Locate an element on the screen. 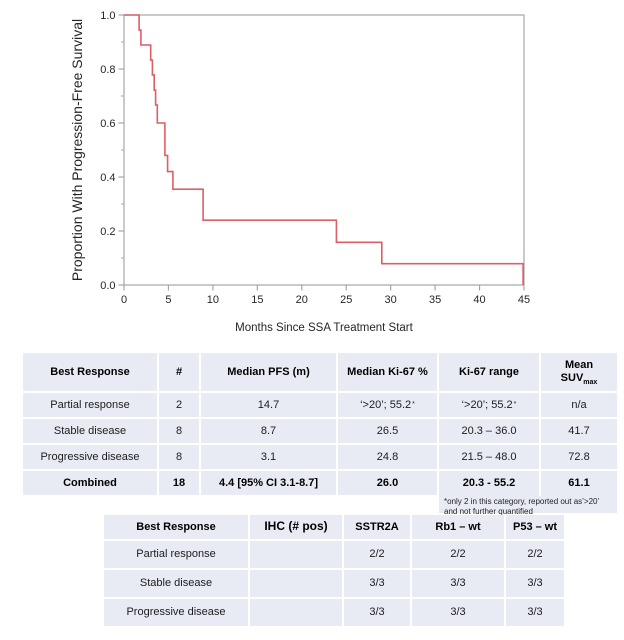 The image size is (624, 640). table-cell: 4.4 [95% CI 3.1-8.7] is located at coordinates (268, 483).